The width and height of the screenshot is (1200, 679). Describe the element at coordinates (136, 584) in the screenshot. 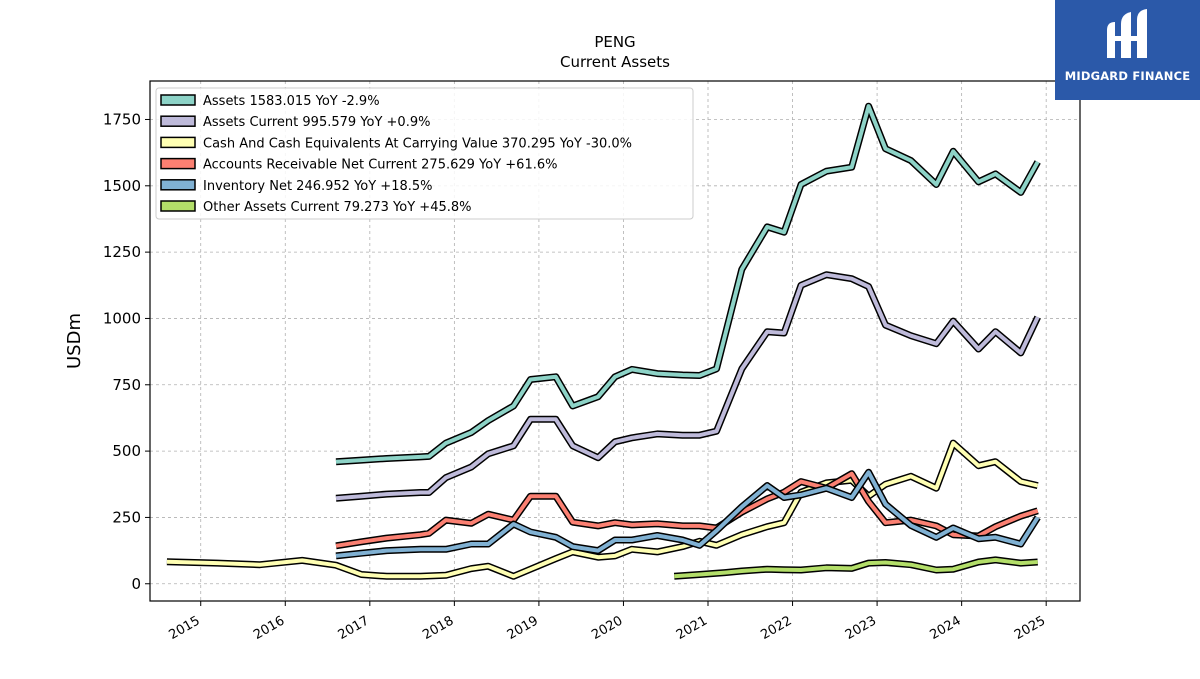

I see `y-tick-label: 0` at that location.